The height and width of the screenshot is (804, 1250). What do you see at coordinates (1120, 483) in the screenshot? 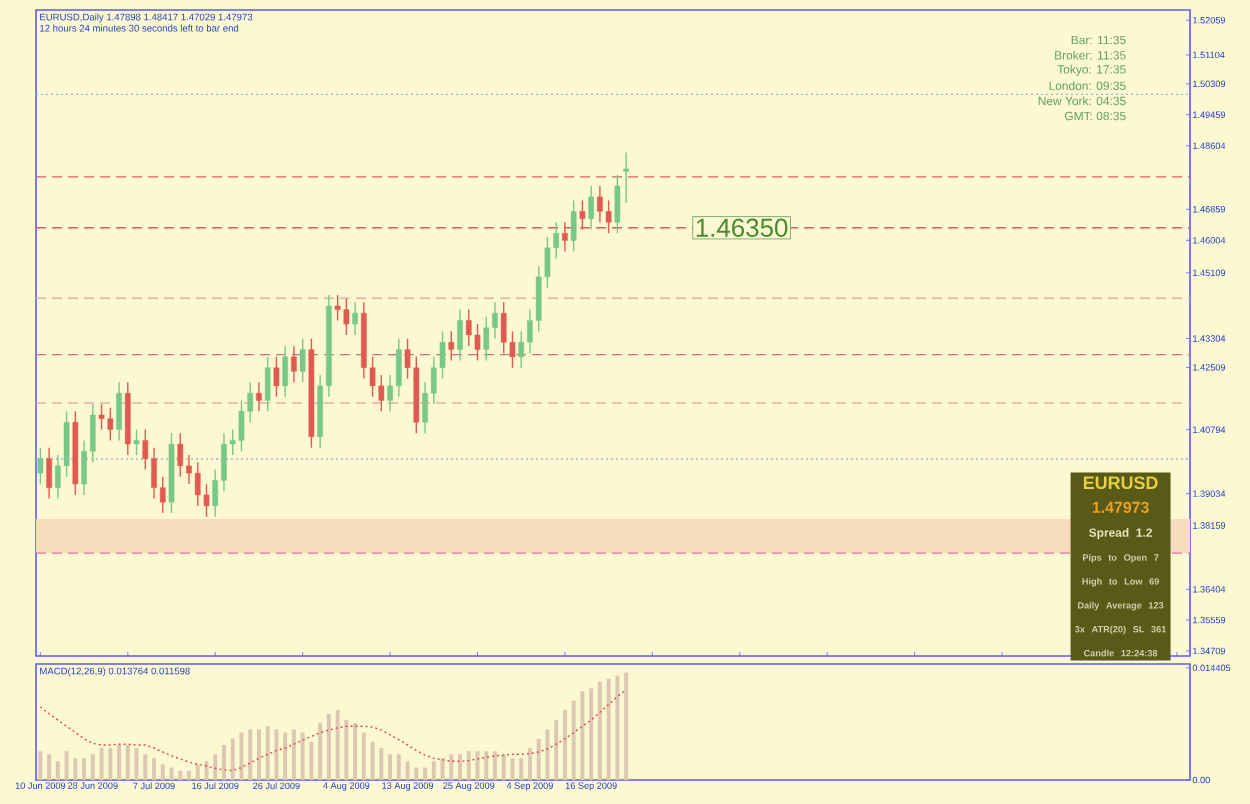
I see `annotation: EURUSD` at bounding box center [1120, 483].